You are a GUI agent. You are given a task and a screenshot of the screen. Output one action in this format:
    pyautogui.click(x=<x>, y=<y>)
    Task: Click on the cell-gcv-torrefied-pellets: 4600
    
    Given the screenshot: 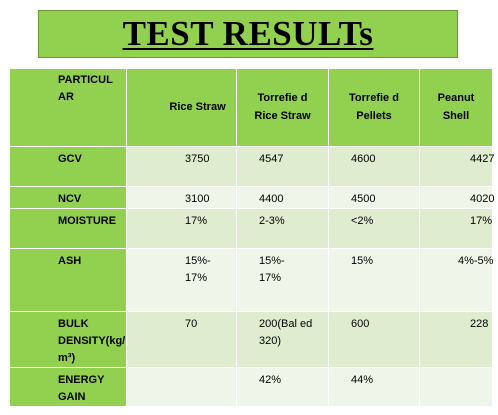 What is the action you would take?
    pyautogui.click(x=374, y=166)
    